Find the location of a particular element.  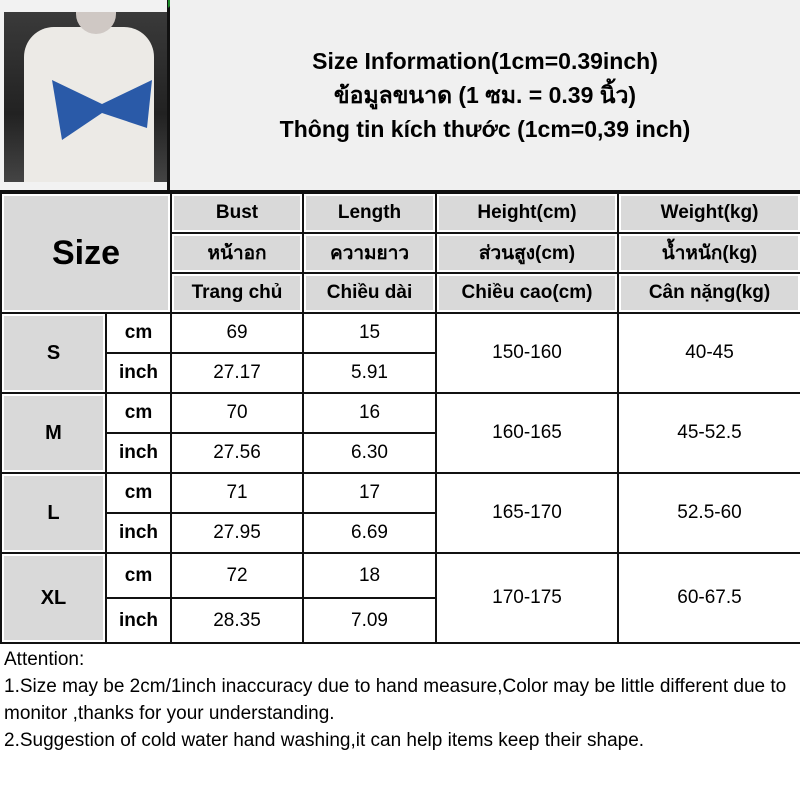

col-bust-vi: Trang chủ is located at coordinates (237, 293).